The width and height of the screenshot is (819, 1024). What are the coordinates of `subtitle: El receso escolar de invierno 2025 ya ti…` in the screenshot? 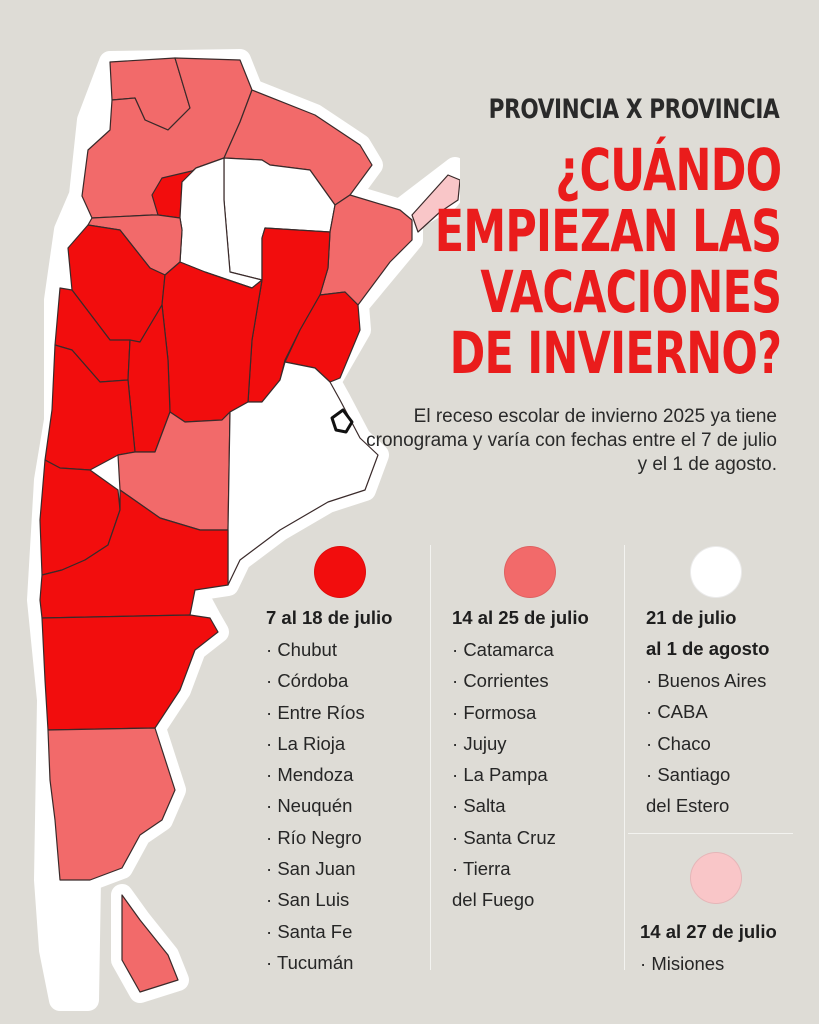 It's located at (571, 440).